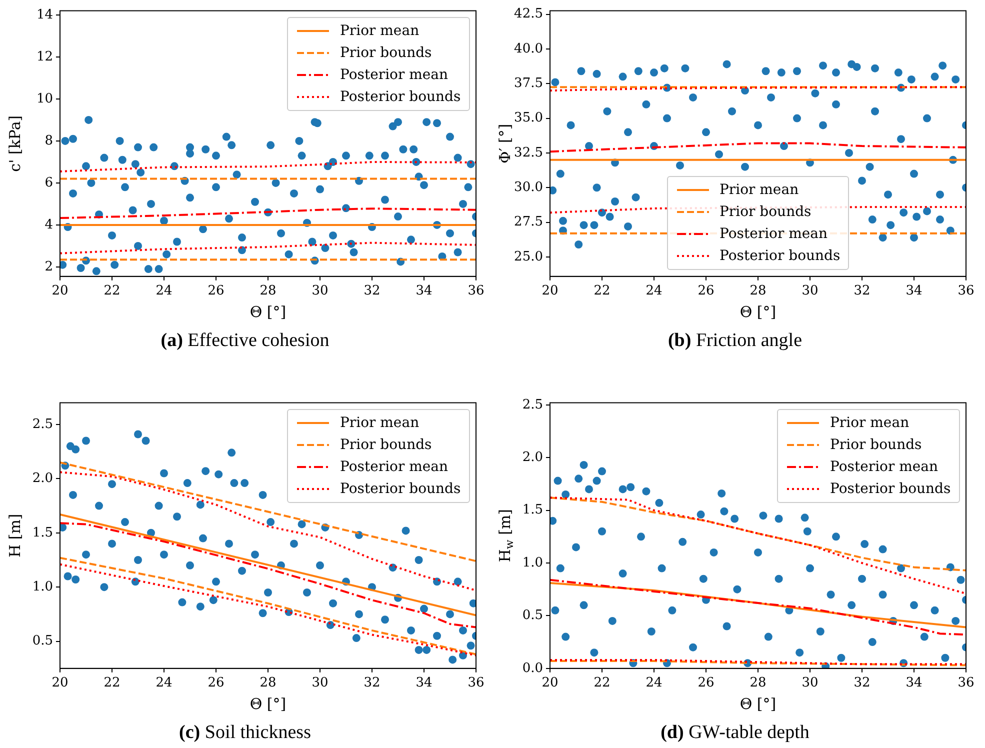  What do you see at coordinates (245, 341) in the screenshot?
I see `text: (a) Effective cohesion` at bounding box center [245, 341].